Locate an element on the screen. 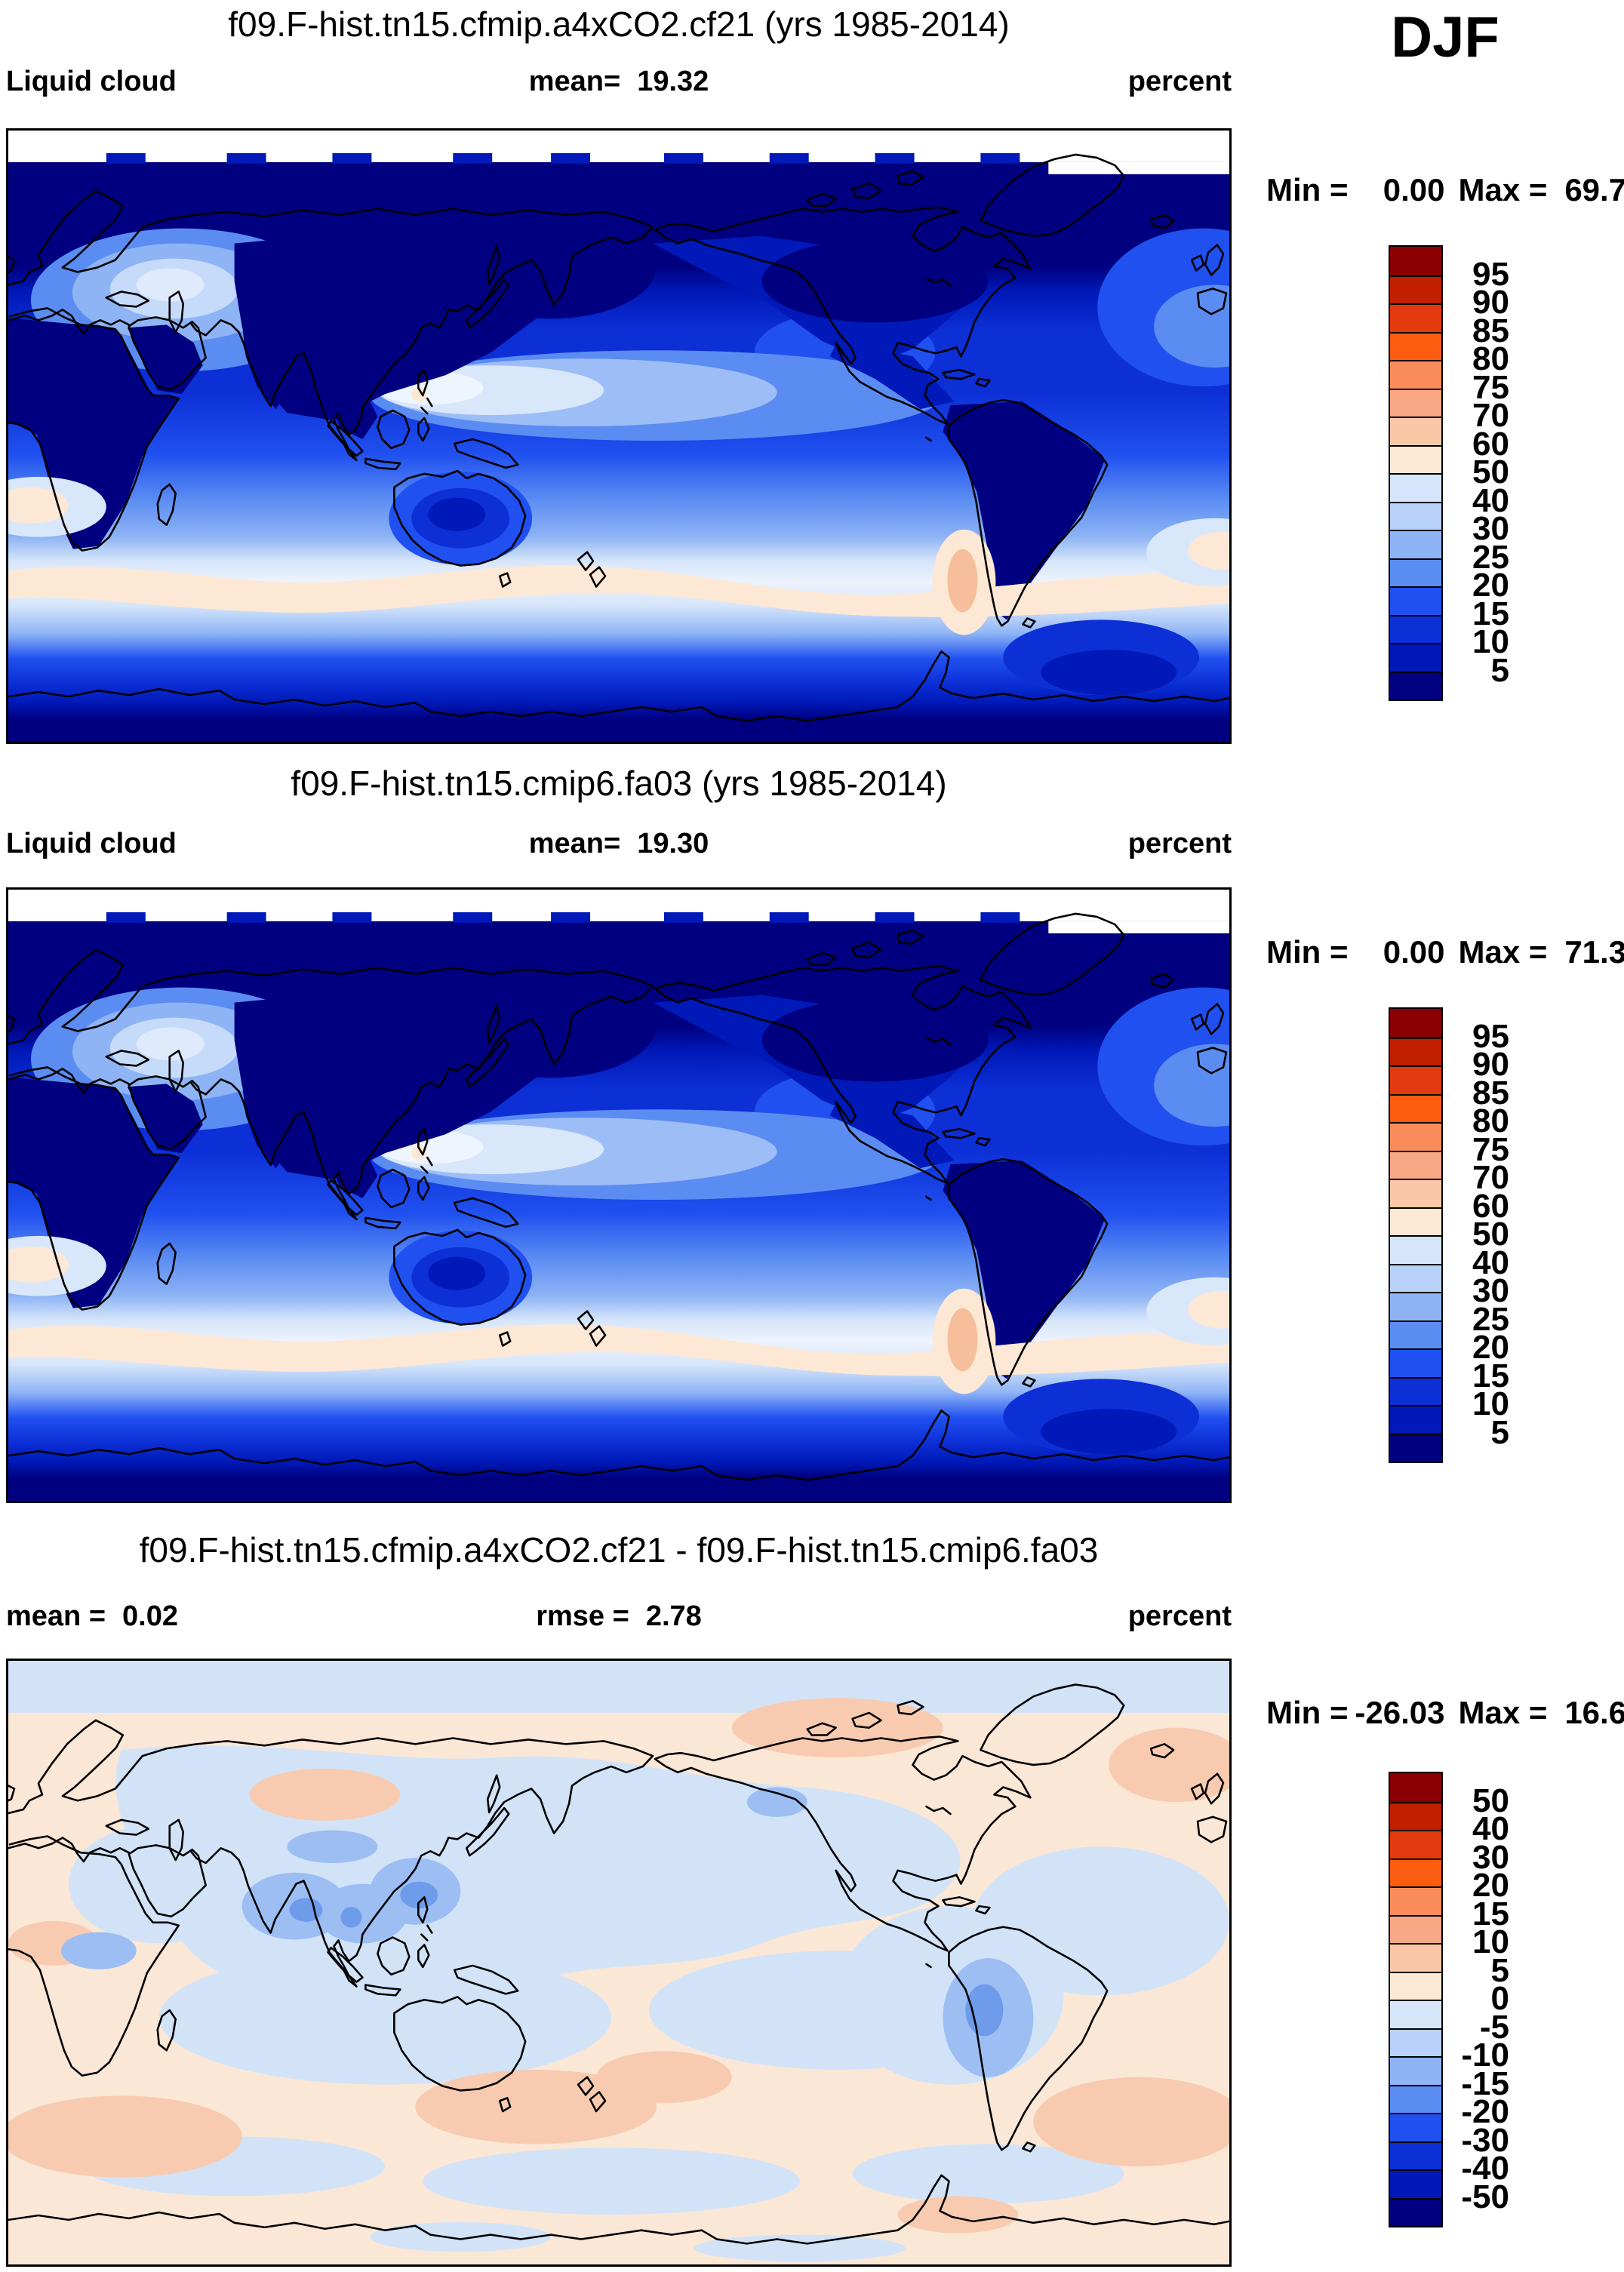 The width and height of the screenshot is (1624, 2272). panel2-minmax: Min = 0.00 Max = 71.36 is located at coordinates (1445, 952).